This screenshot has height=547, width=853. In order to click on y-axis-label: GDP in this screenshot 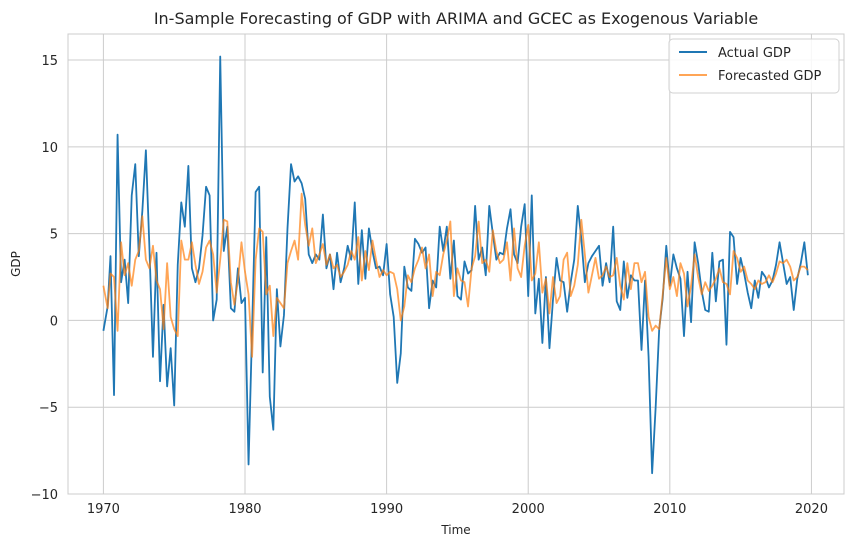, I will do `click(16, 264)`.